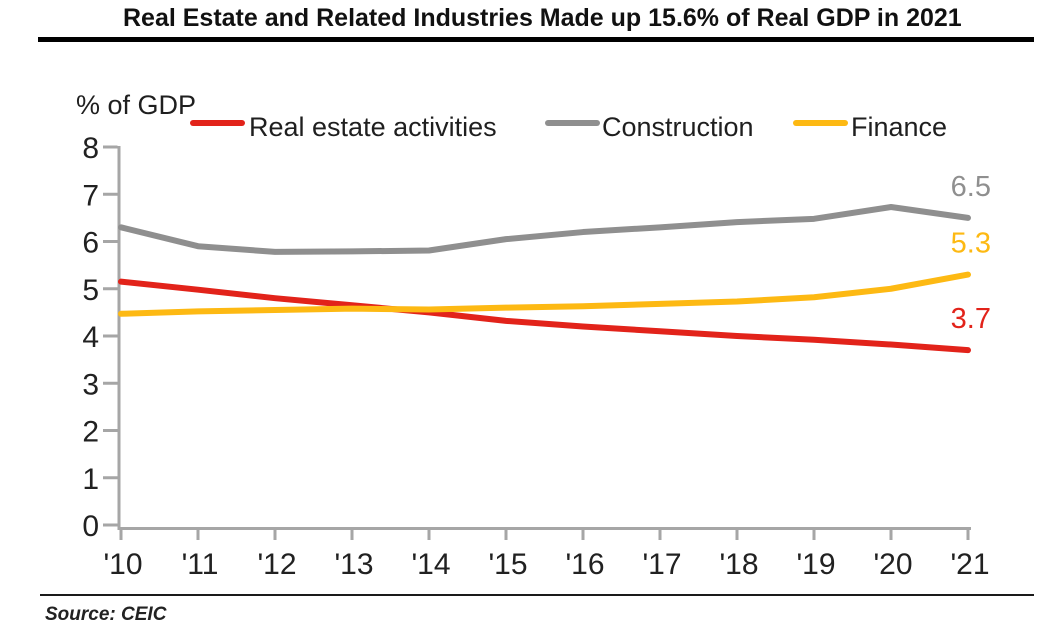  I want to click on x-tick-label: '21, so click(969, 564).